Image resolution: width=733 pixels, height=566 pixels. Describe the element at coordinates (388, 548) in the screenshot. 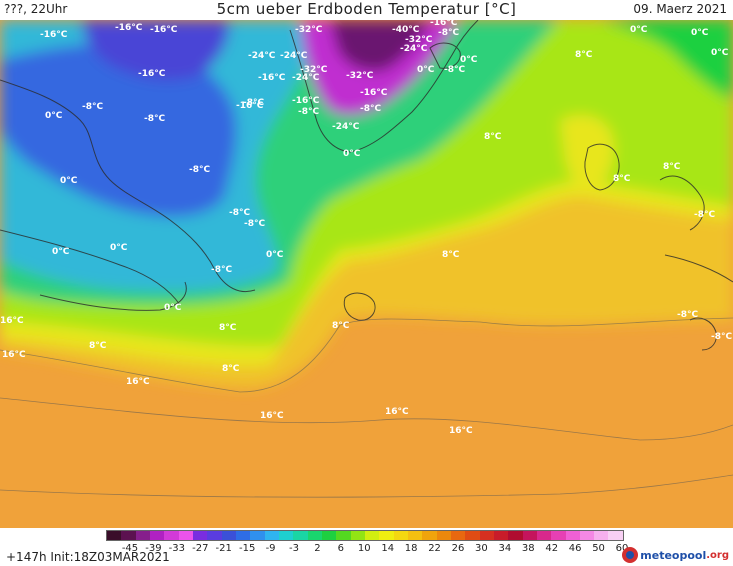

I see `color-scale-tick-label: 14` at that location.